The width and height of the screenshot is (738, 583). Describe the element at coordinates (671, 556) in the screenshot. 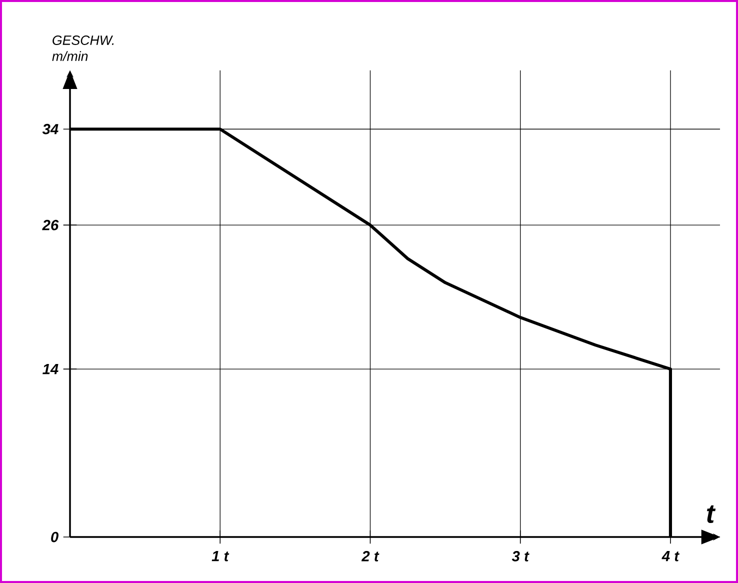

I see `x-tick-label: 4 t` at that location.